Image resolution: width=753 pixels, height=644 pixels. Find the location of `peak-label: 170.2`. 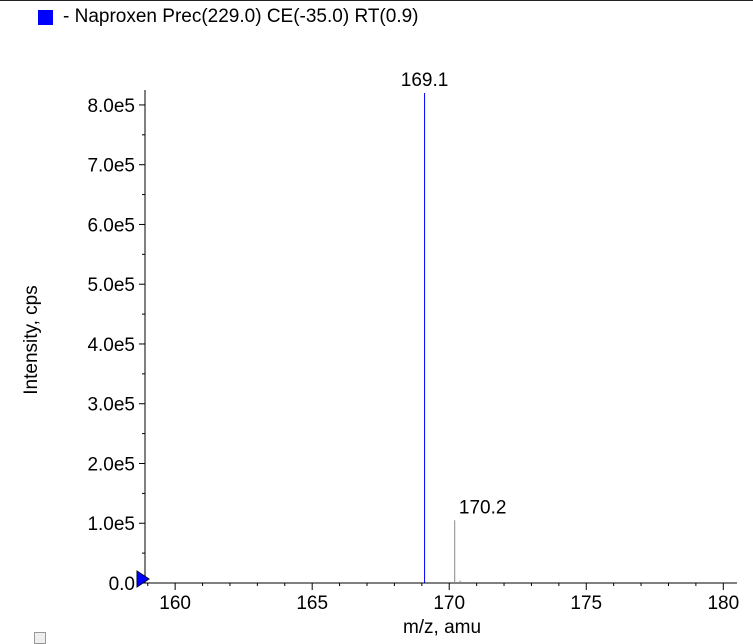

peak-label: 170.2 is located at coordinates (483, 507).